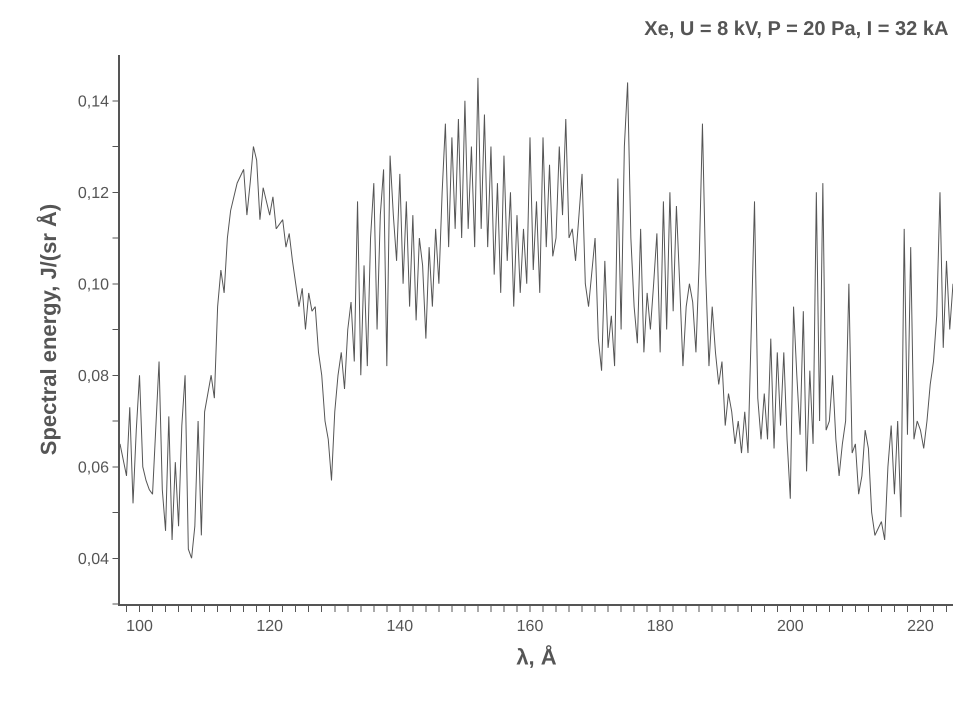 The image size is (958, 704). What do you see at coordinates (530, 626) in the screenshot?
I see `x-tick-label: 160` at bounding box center [530, 626].